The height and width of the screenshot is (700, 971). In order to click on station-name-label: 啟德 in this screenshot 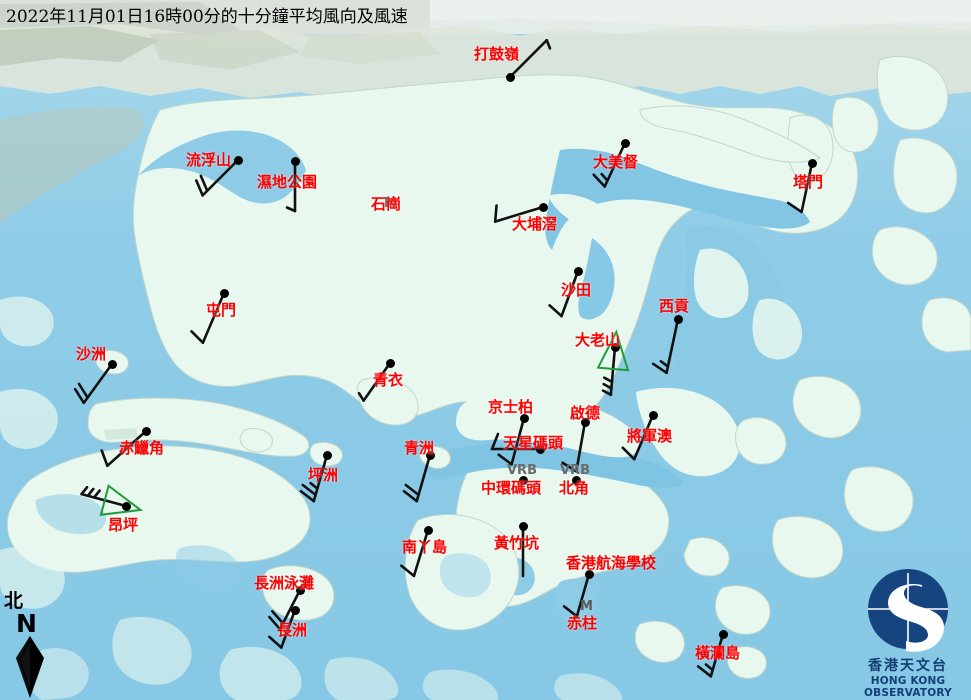, I will do `click(585, 413)`.